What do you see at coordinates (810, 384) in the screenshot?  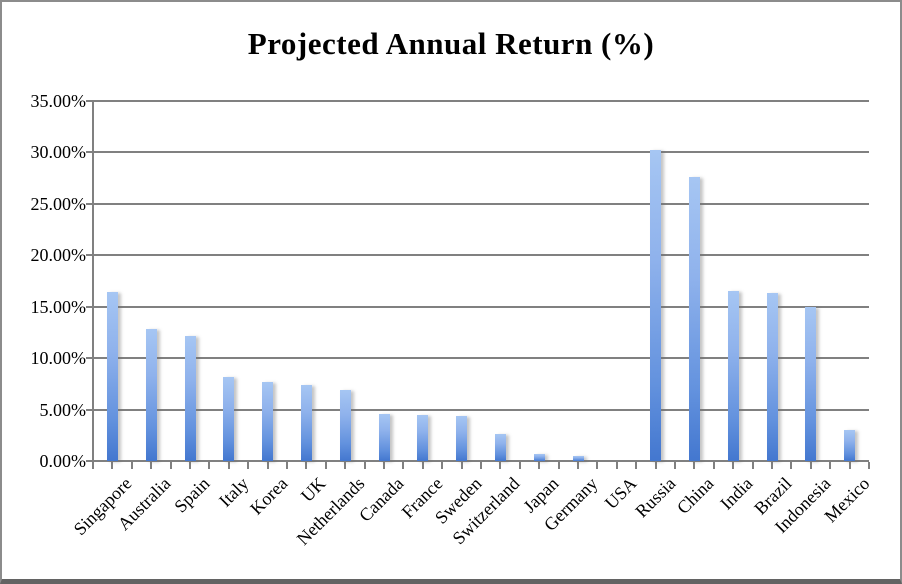 I see `bar-indonesia` at bounding box center [810, 384].